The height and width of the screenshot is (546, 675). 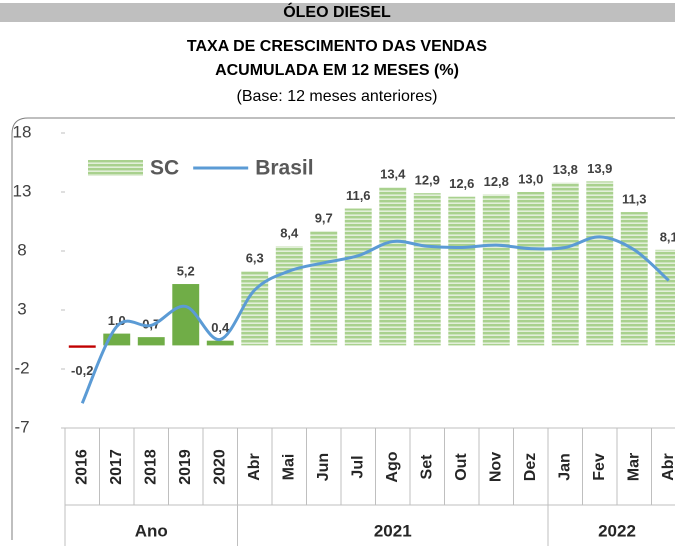 What do you see at coordinates (21, 426) in the screenshot?
I see `y-tick-label: -7` at bounding box center [21, 426].